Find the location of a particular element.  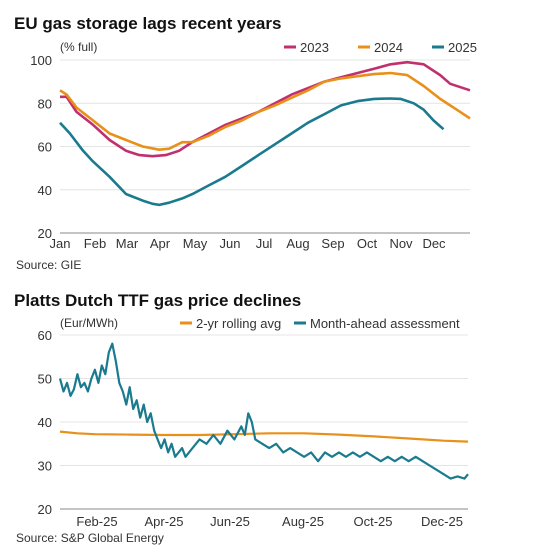

chart2-ylabel: (Eur/MWh) is located at coordinates (89, 323).